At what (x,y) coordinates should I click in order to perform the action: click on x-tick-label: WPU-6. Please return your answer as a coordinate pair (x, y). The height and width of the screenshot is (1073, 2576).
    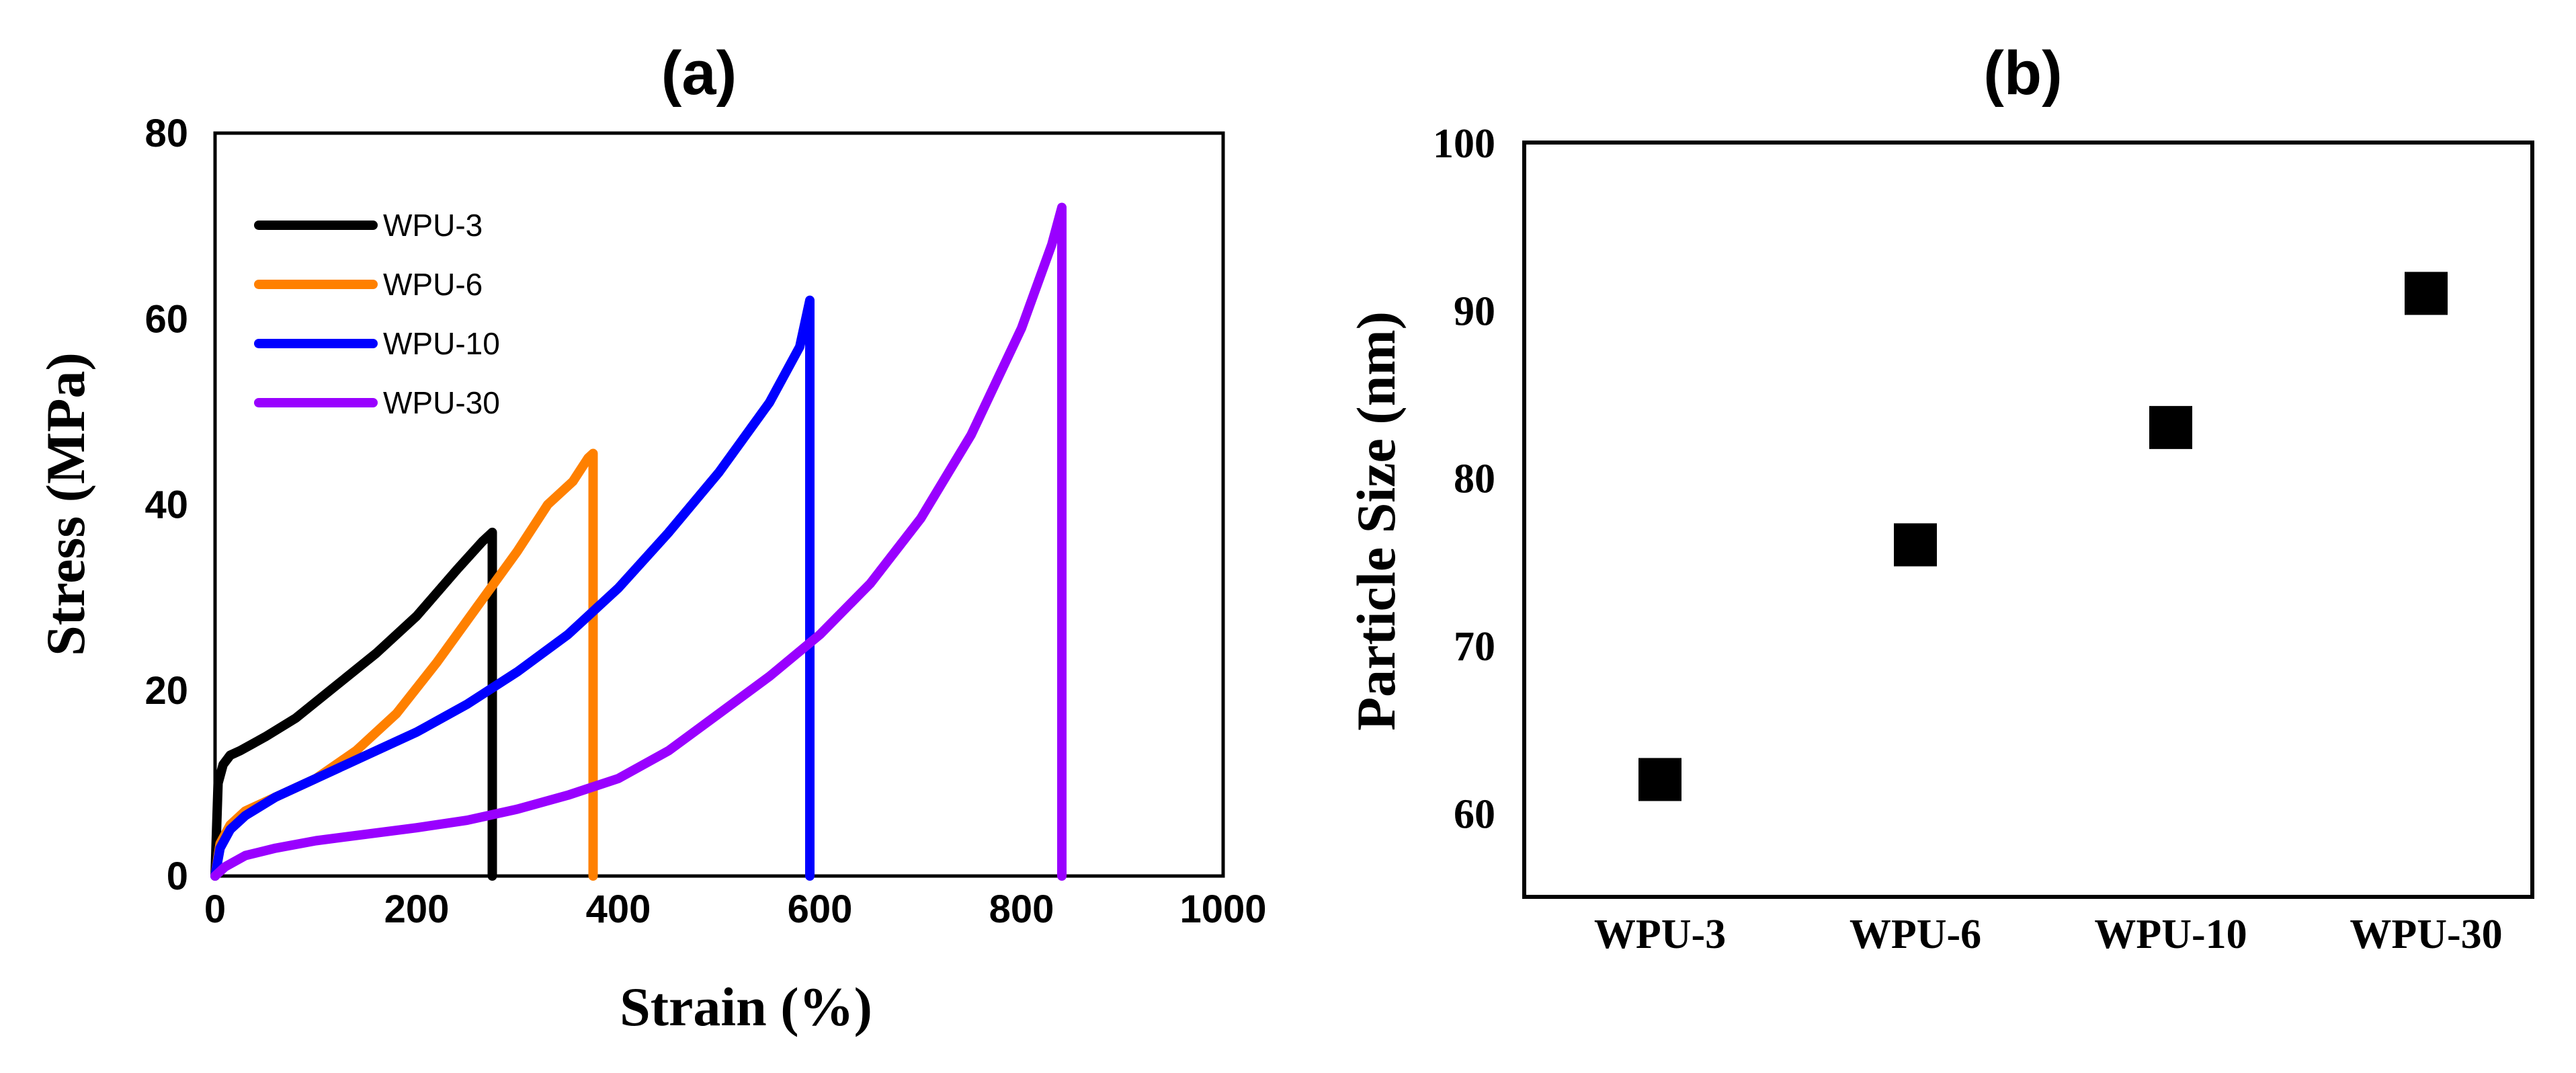
    Looking at the image, I should click on (1915, 934).